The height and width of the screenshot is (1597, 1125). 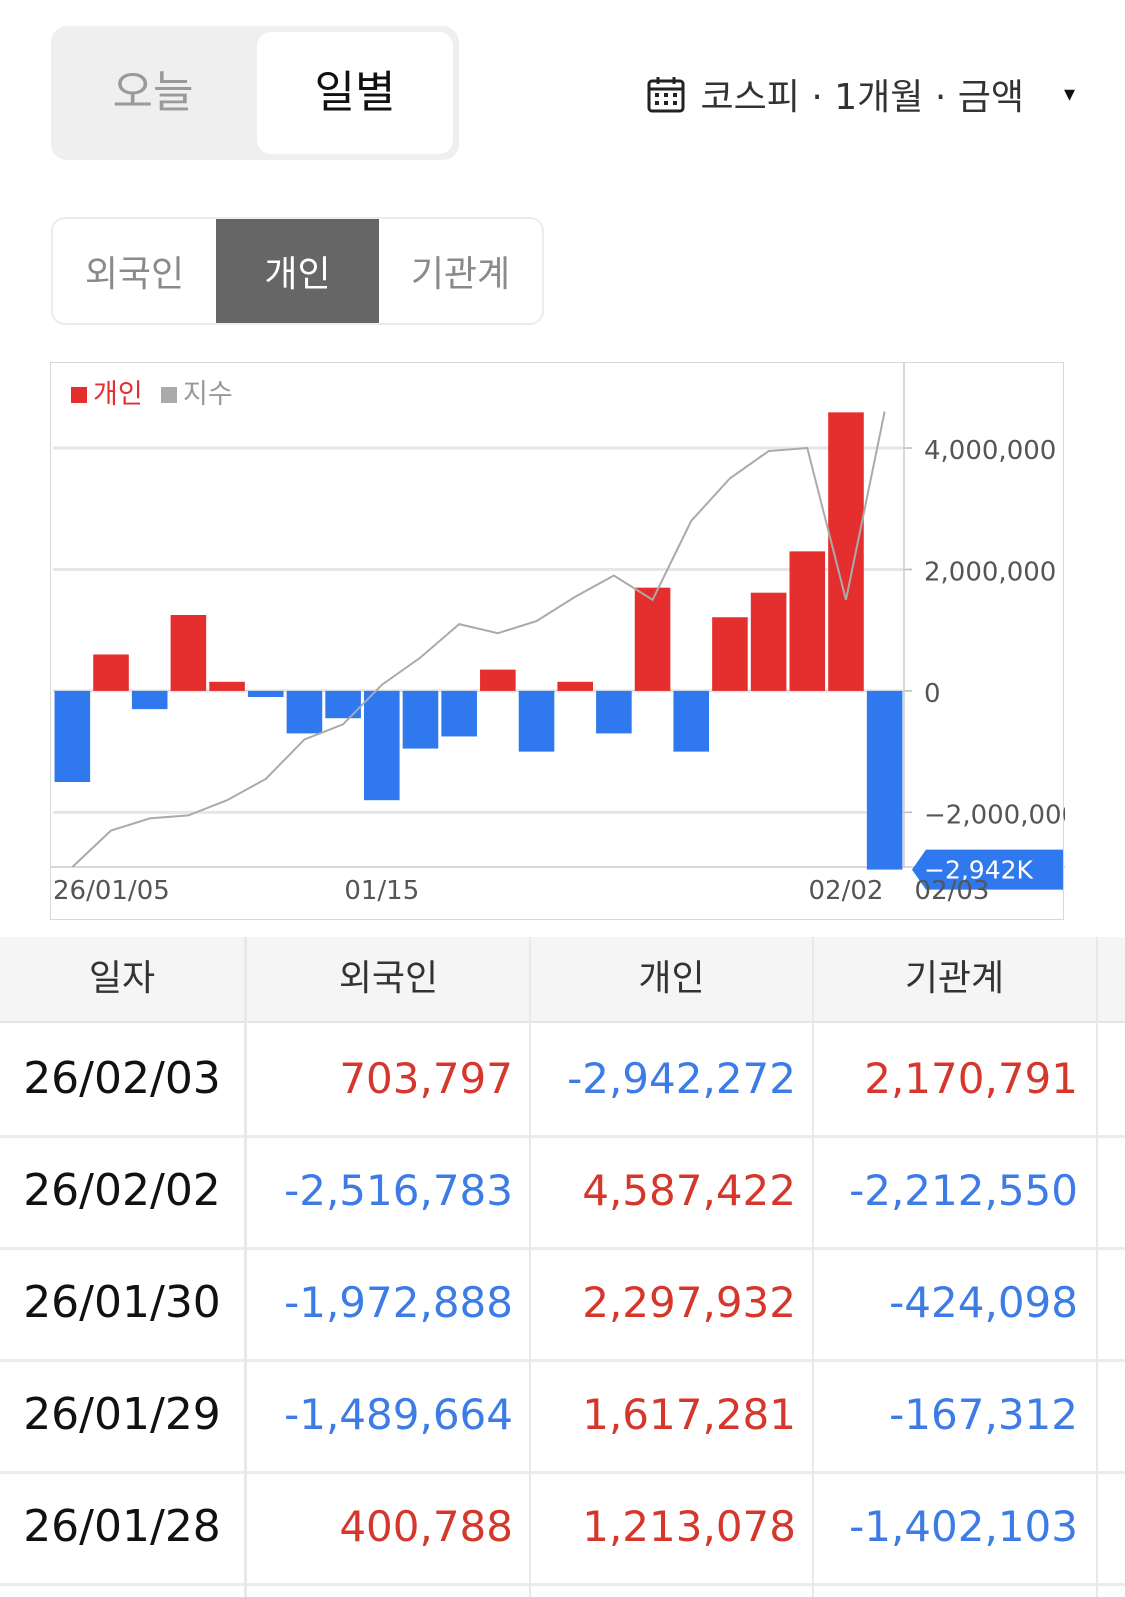 I want to click on row-institution-value: 2,170,791, so click(x=971, y=1078).